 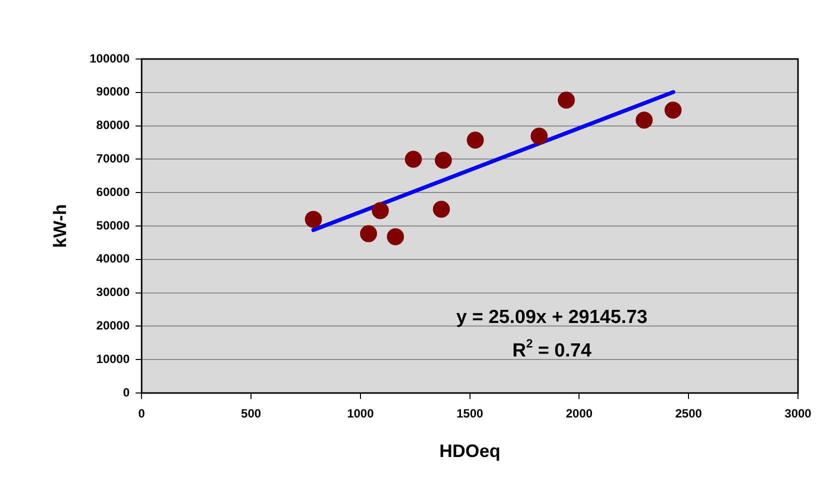 I want to click on y-tick-label: 90000, so click(x=113, y=91).